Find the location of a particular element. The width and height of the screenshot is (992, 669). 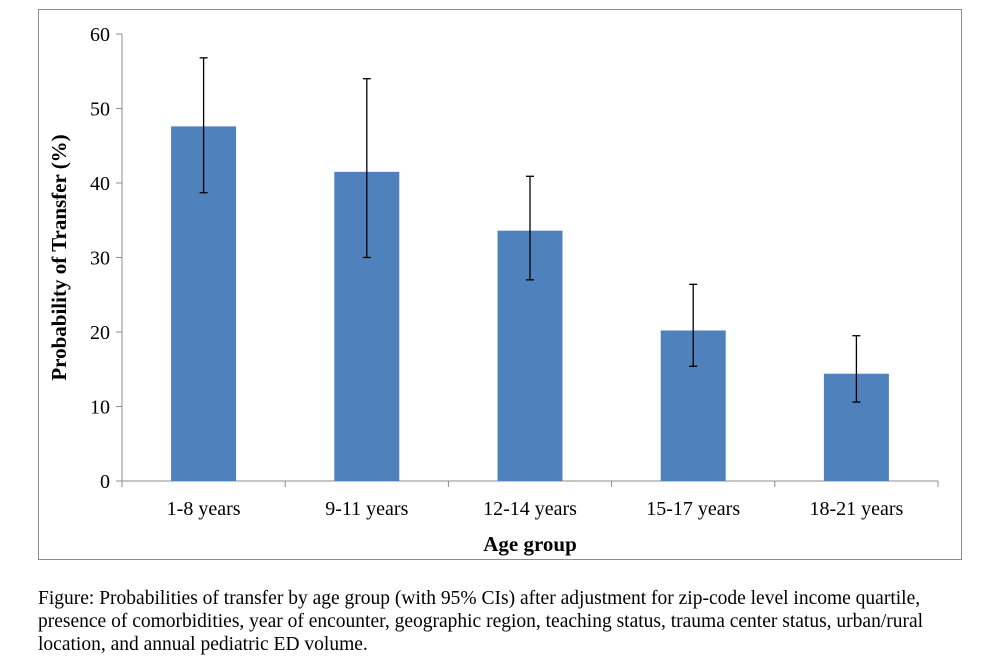

y-tick-label: 40 is located at coordinates (100, 184).